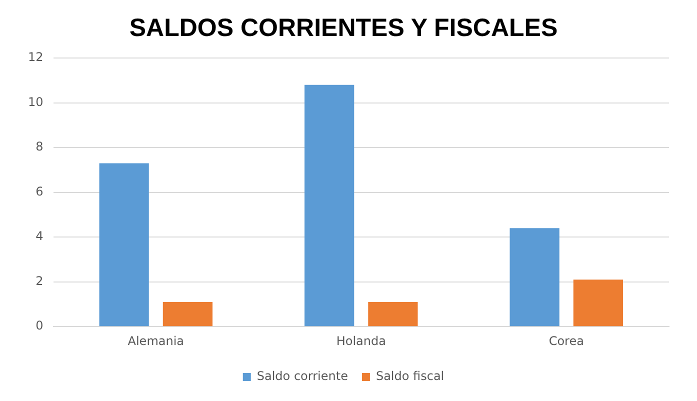 This screenshot has width=697, height=401. Describe the element at coordinates (410, 376) in the screenshot. I see `legend-label: Saldo fiscal` at that location.